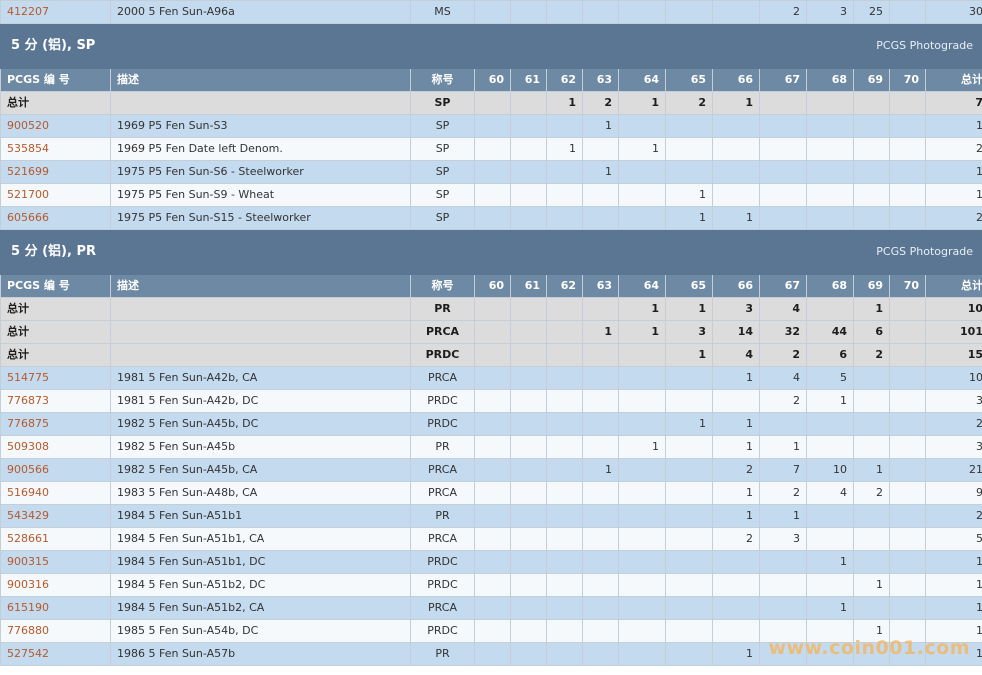  Describe the element at coordinates (830, 585) in the screenshot. I see `grade-68-cell` at that location.